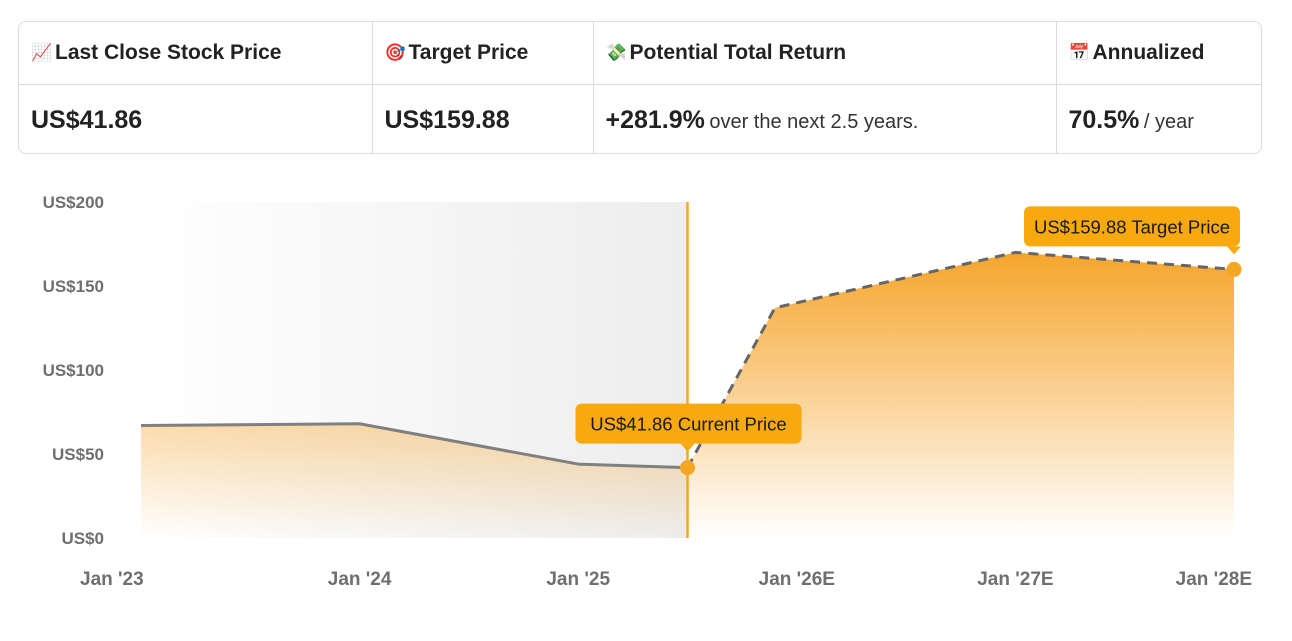 The width and height of the screenshot is (1292, 641). I want to click on last-close-header: 📈 Last Close Stock Price, so click(196, 53).